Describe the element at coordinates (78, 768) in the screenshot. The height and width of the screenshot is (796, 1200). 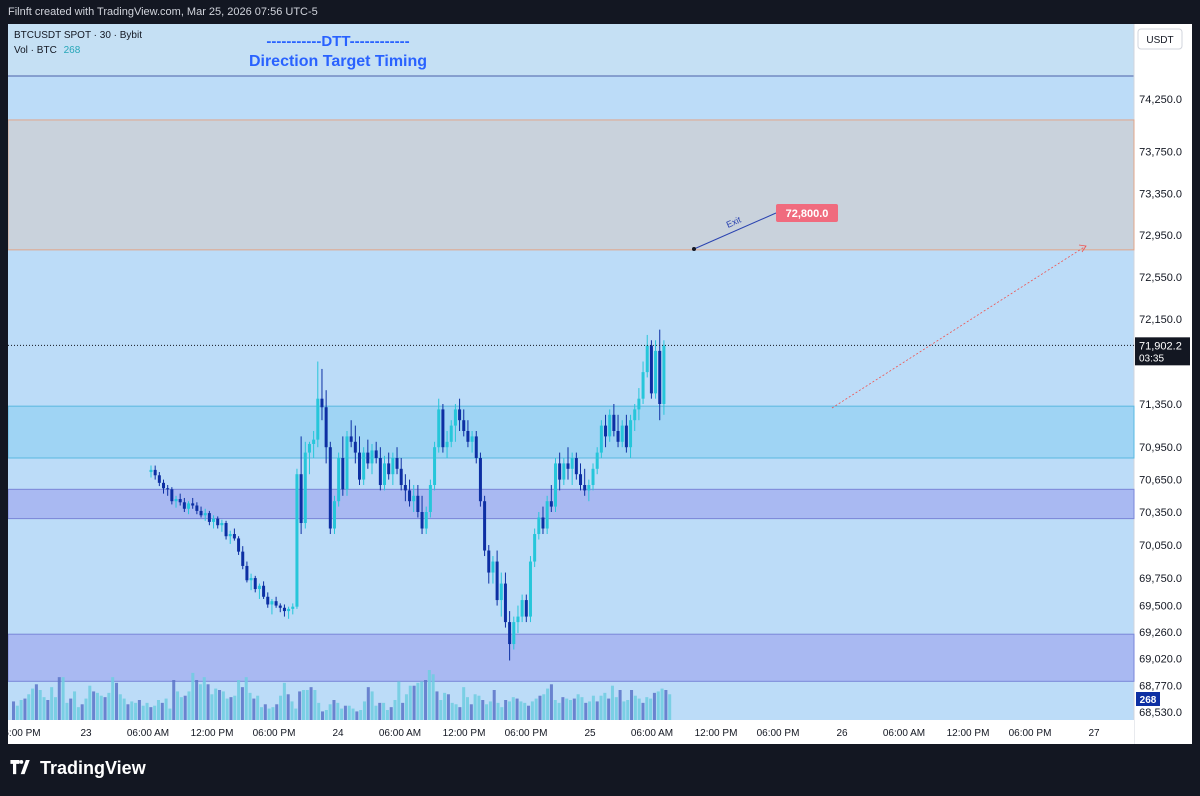
I see `tradingview-logo: TradingView` at that location.